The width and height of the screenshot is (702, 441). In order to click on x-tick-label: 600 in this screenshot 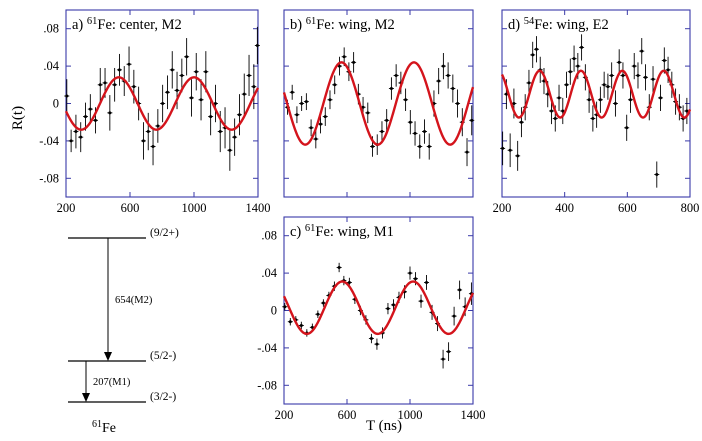, I will do `click(627, 208)`.